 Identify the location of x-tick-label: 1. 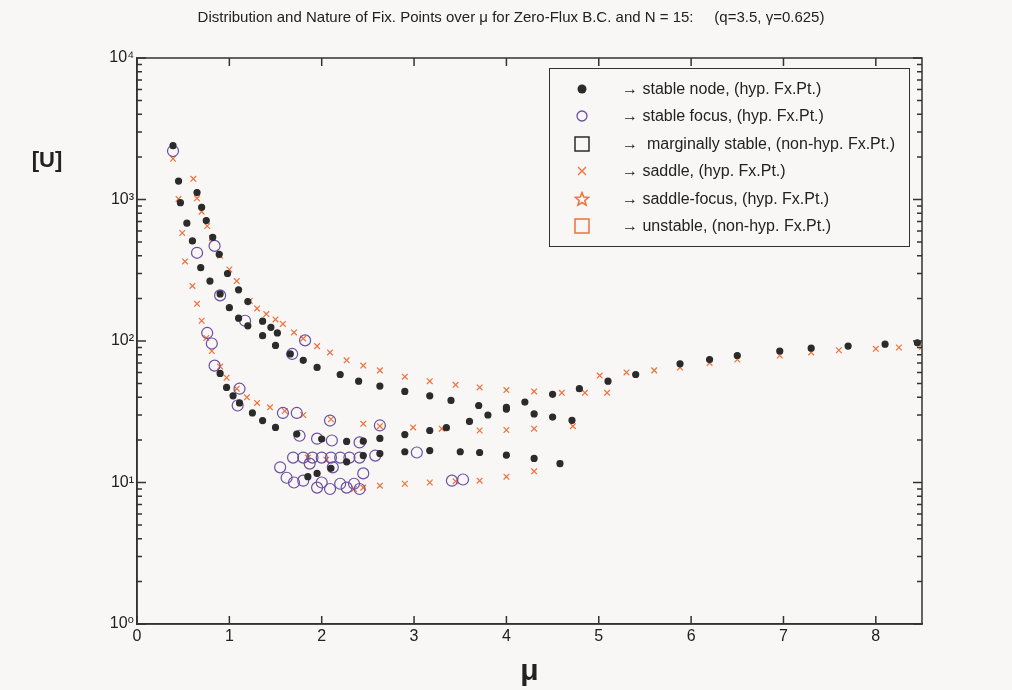
(229, 636).